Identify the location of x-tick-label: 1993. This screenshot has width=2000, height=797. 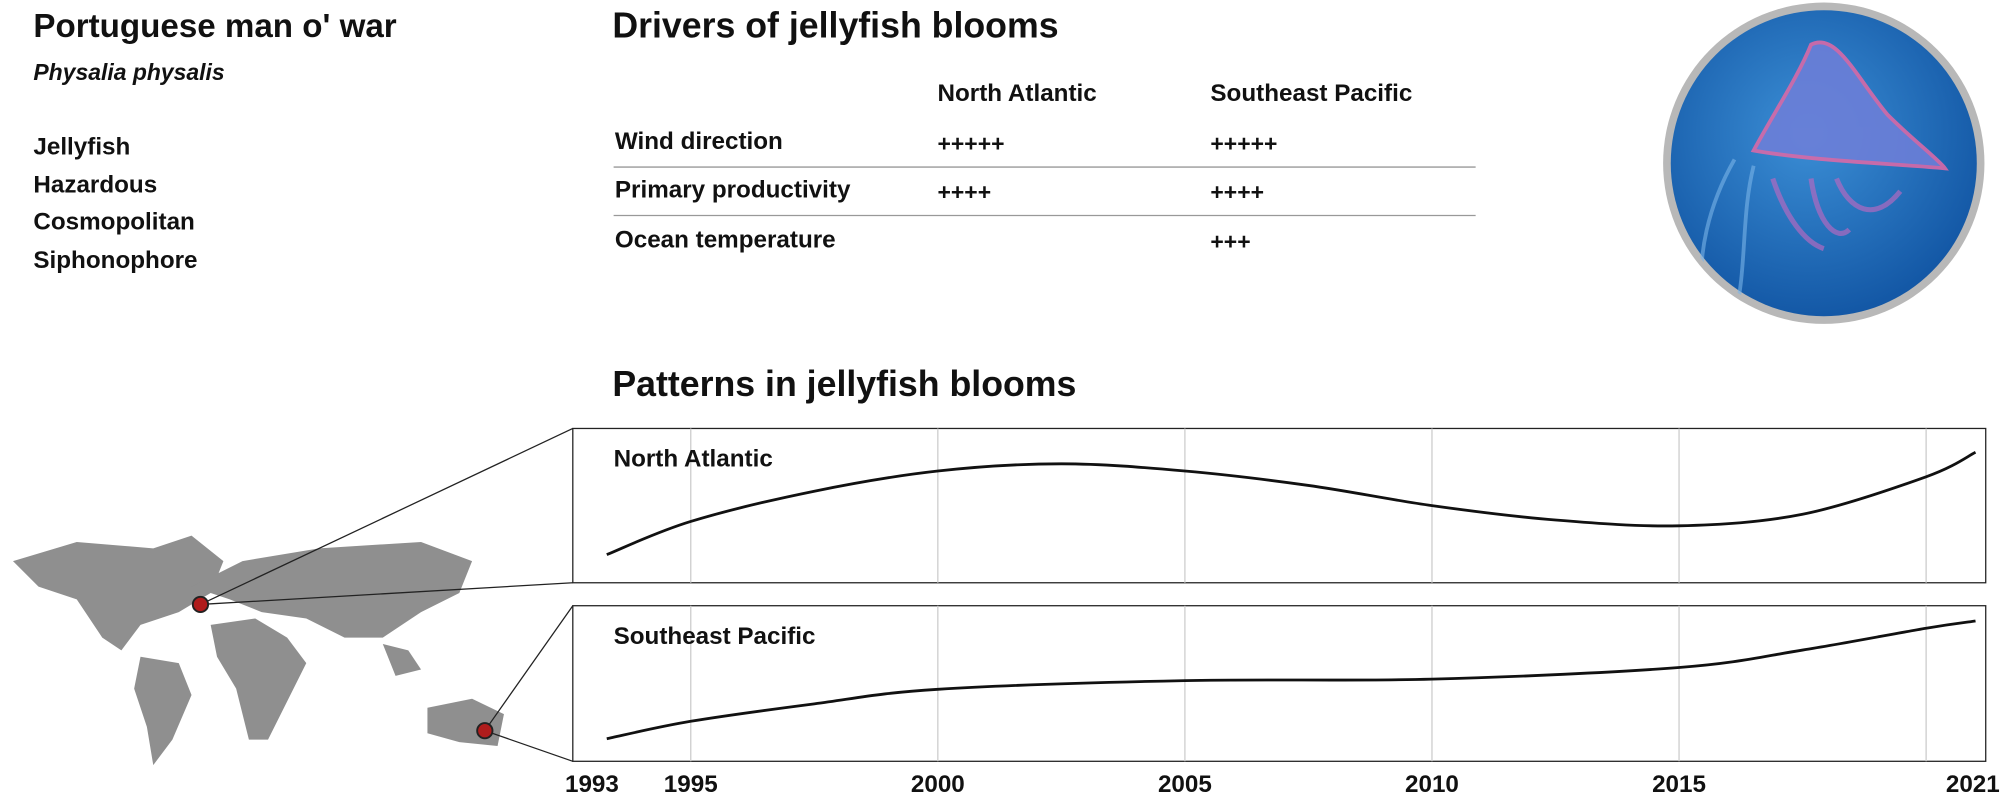
(592, 784).